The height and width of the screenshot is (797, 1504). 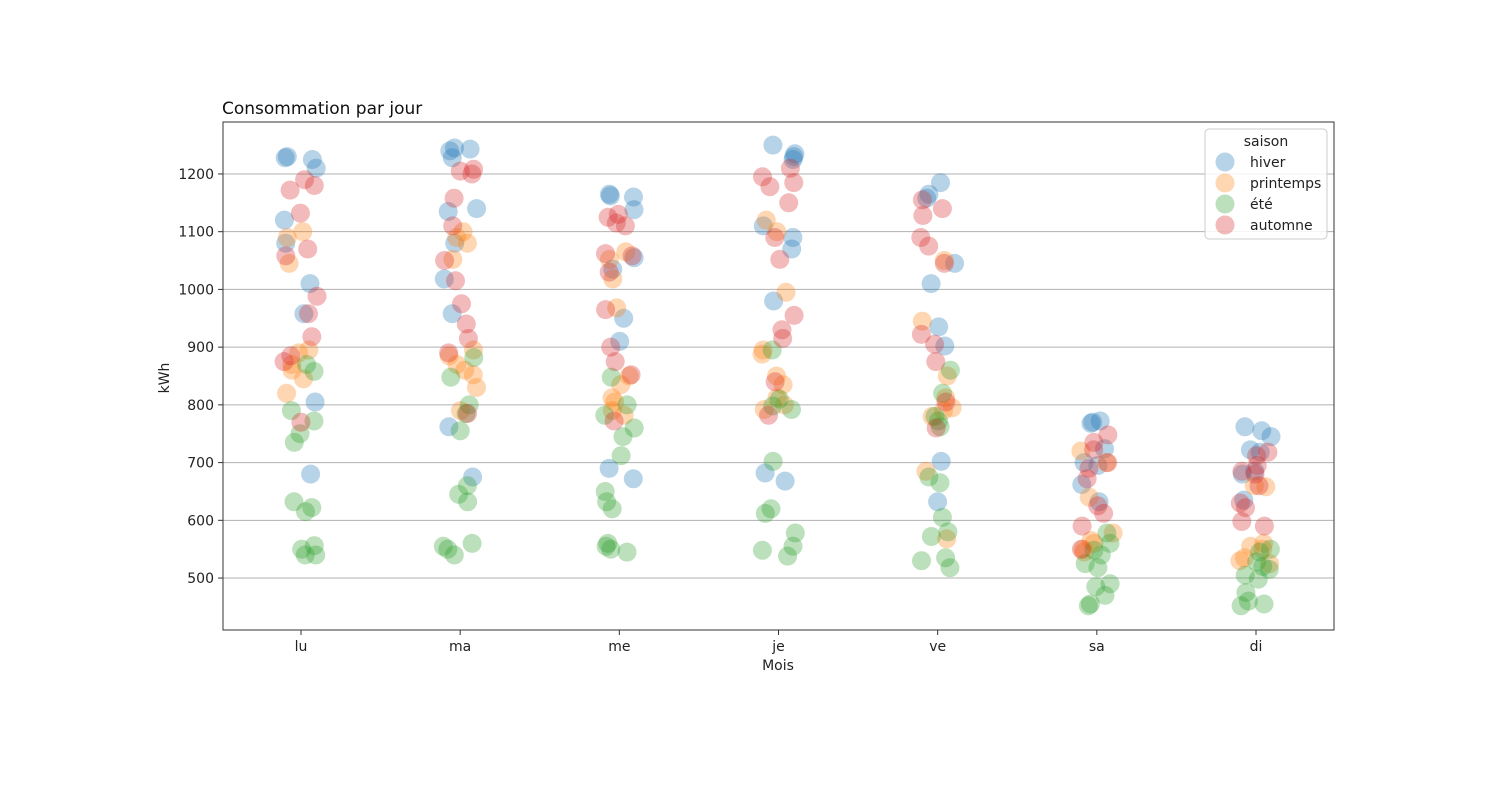 I want to click on y-tick-label: 500, so click(x=200, y=579).